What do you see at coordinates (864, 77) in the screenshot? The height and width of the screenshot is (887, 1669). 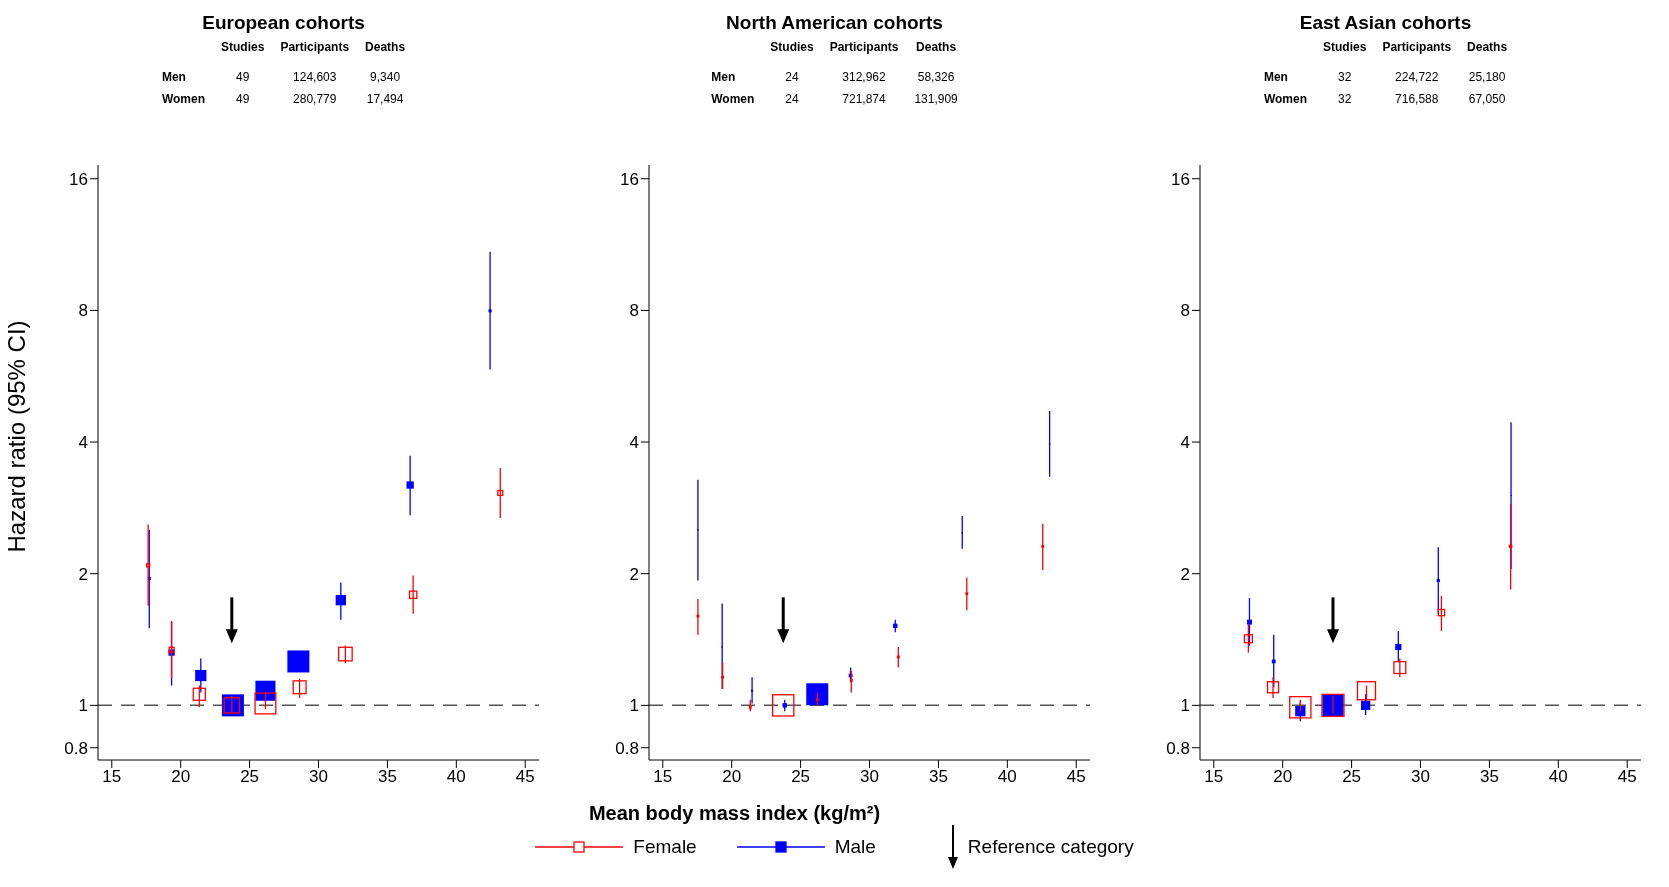 I see `text: 312,962` at bounding box center [864, 77].